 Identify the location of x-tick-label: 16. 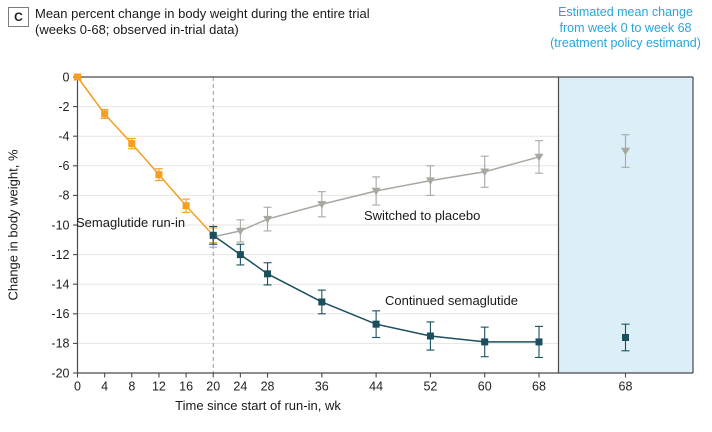
(186, 387).